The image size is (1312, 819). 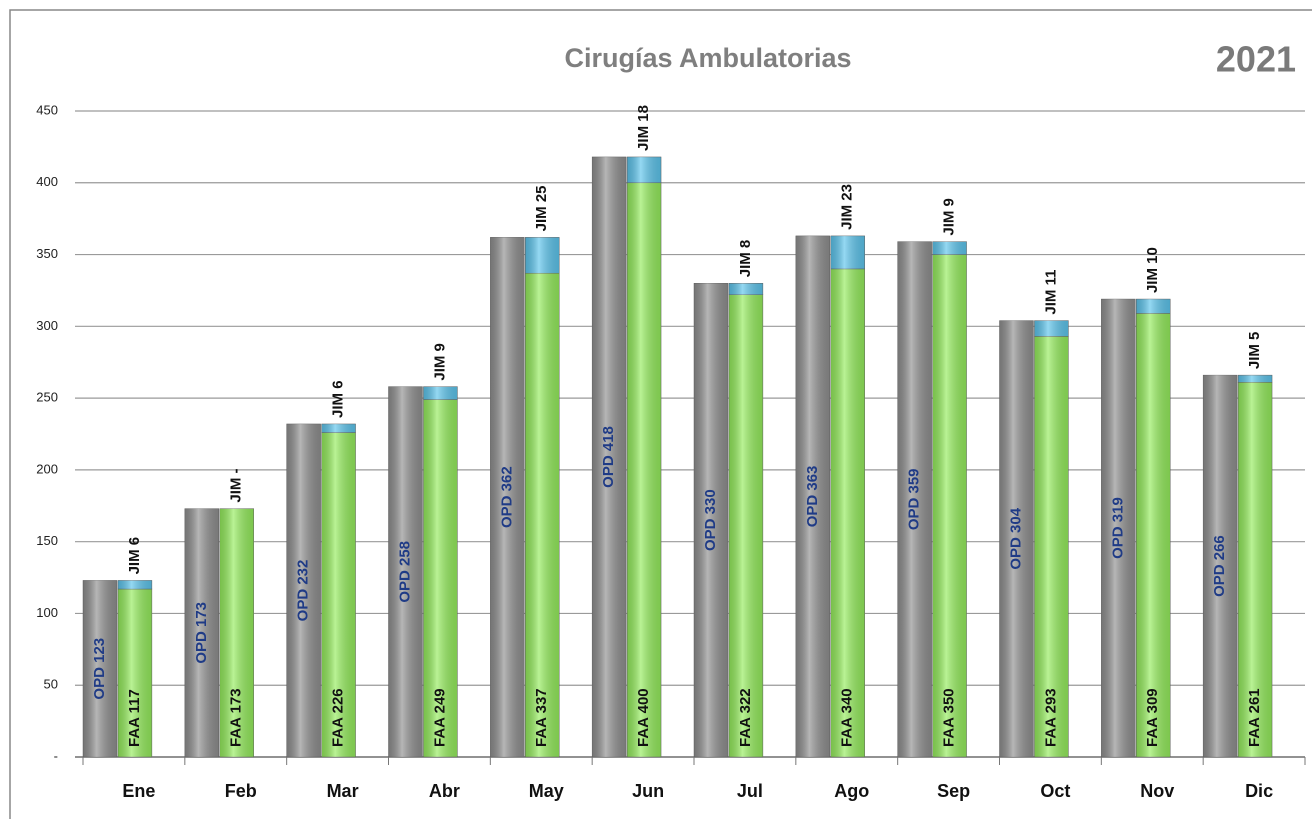 What do you see at coordinates (51, 684) in the screenshot?
I see `y-tick-label: 50` at bounding box center [51, 684].